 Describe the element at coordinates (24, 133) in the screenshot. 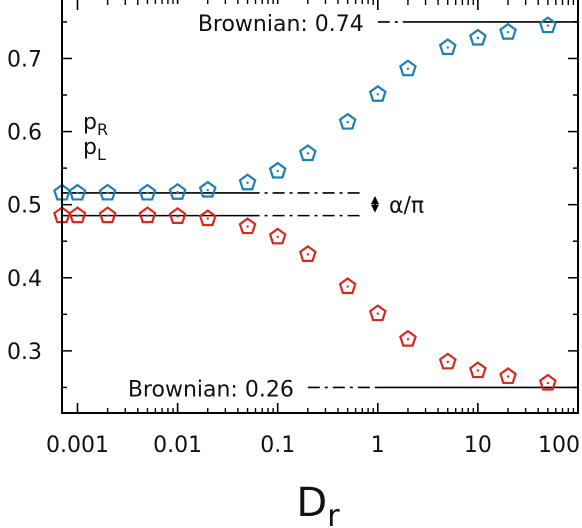

I see `y-tick-label: 0.6` at that location.